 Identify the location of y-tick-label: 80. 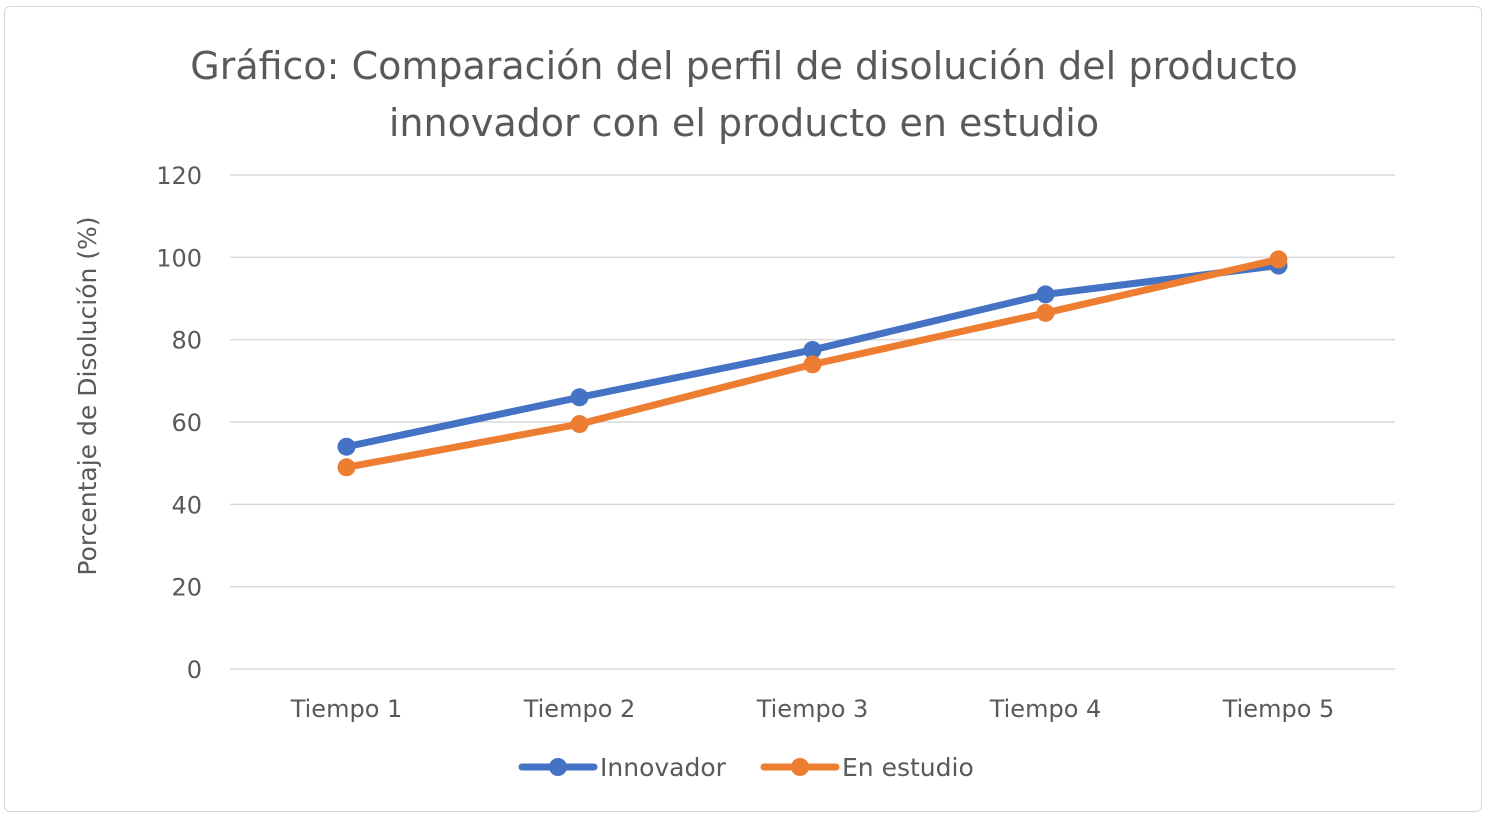
(186, 341).